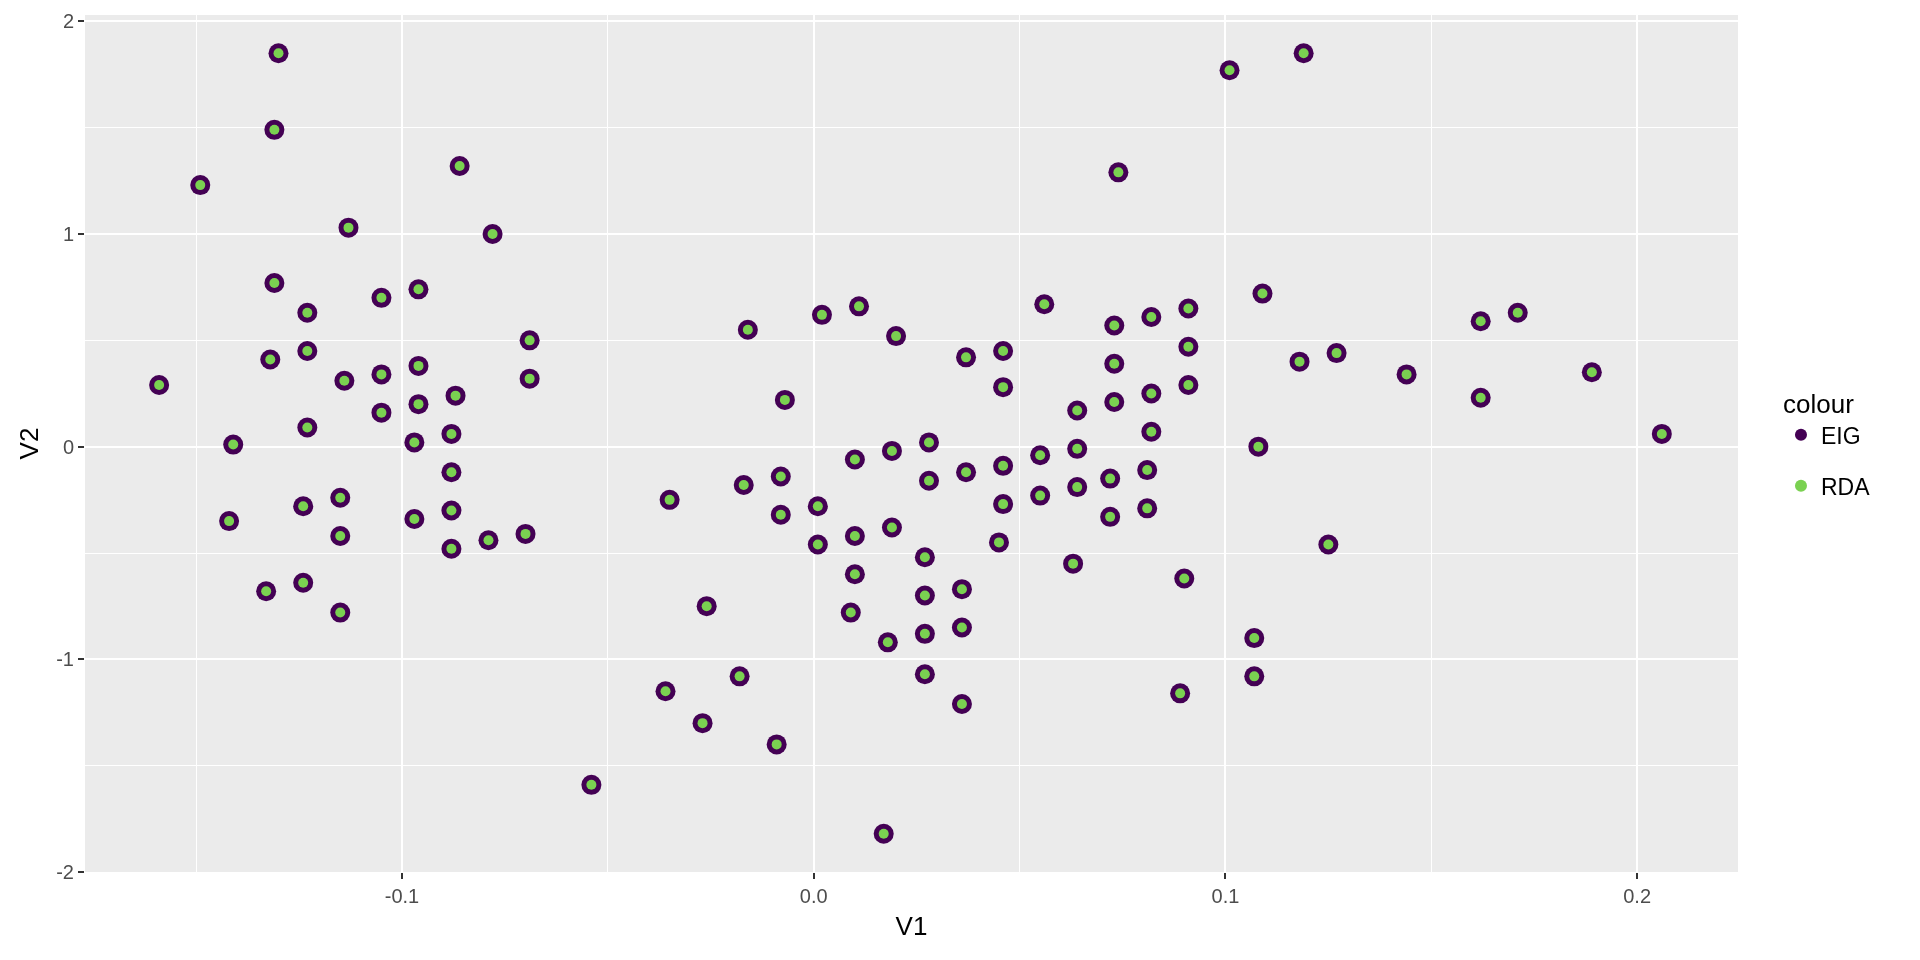 The height and width of the screenshot is (960, 1920). Describe the element at coordinates (813, 896) in the screenshot. I see `x-tick-label: 0.0` at that location.